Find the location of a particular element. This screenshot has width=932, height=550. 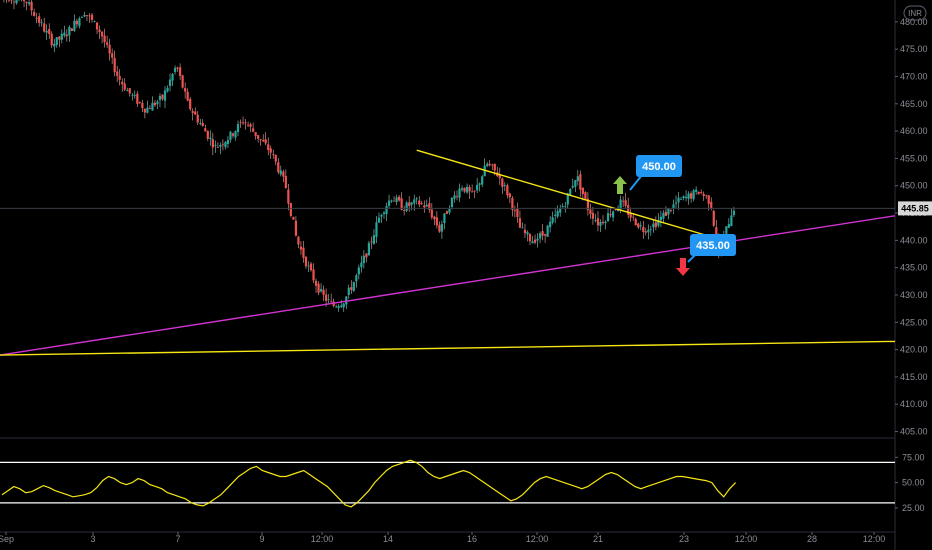

currency-label: INR is located at coordinates (915, 13).